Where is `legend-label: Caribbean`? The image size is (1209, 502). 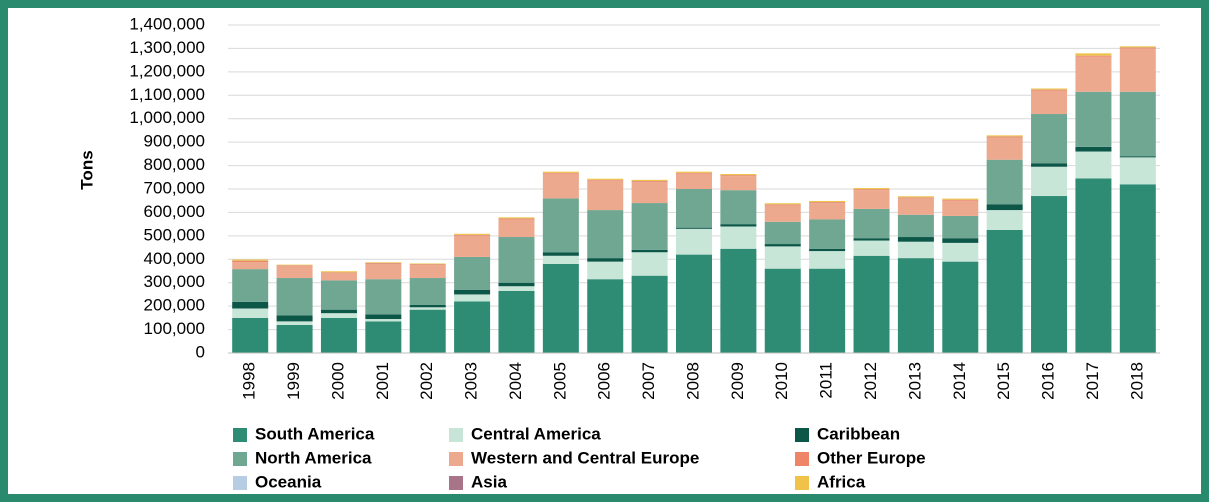
legend-label: Caribbean is located at coordinates (858, 433).